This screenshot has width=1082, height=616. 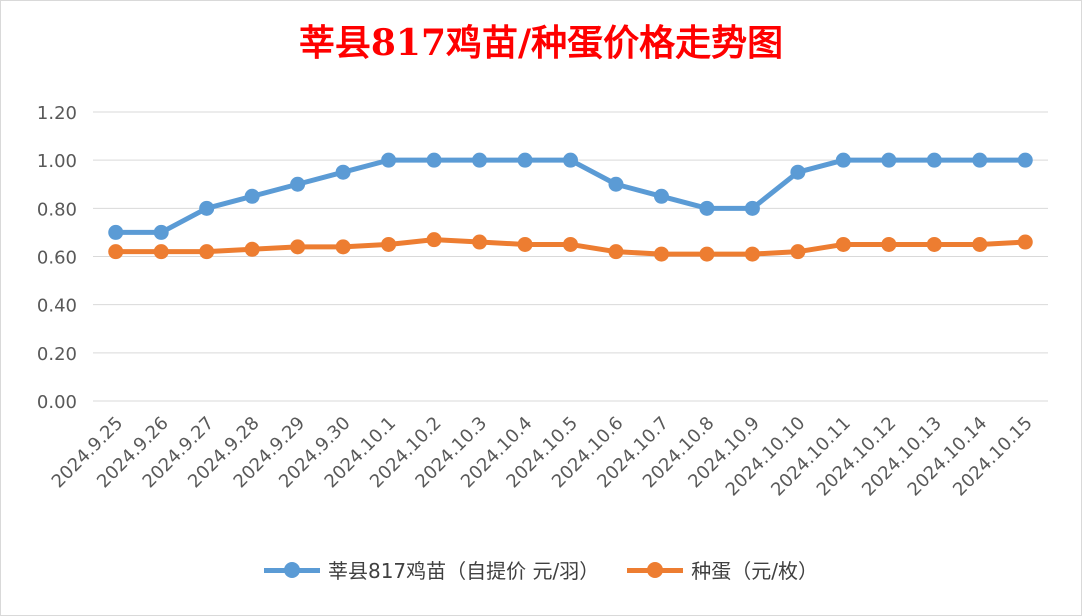 I want to click on legend-item-egg: 种蛋（元/枚）, so click(x=722, y=569).